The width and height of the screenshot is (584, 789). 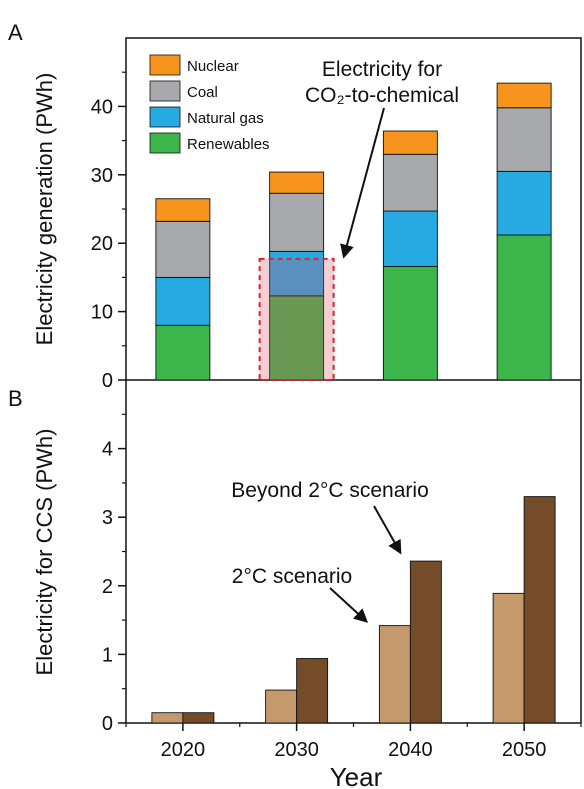 What do you see at coordinates (183, 210) in the screenshot?
I see `bar-nuclear-2020` at bounding box center [183, 210].